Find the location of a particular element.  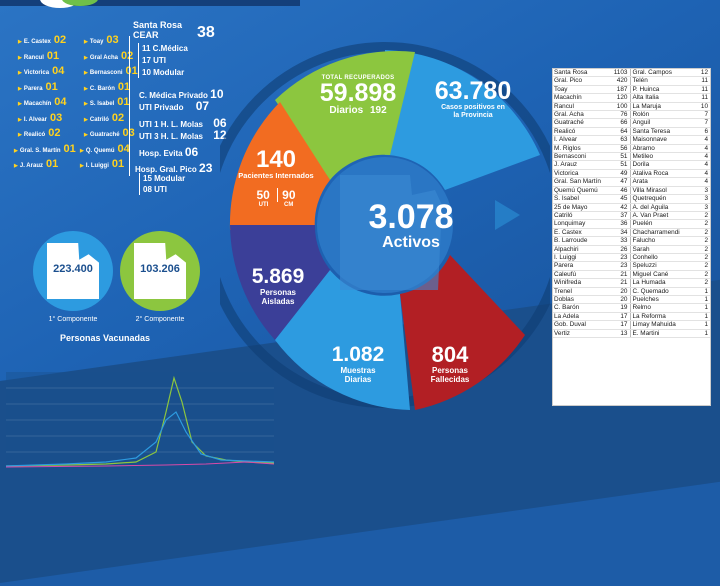

cear-label: CEAR is located at coordinates (146, 35).